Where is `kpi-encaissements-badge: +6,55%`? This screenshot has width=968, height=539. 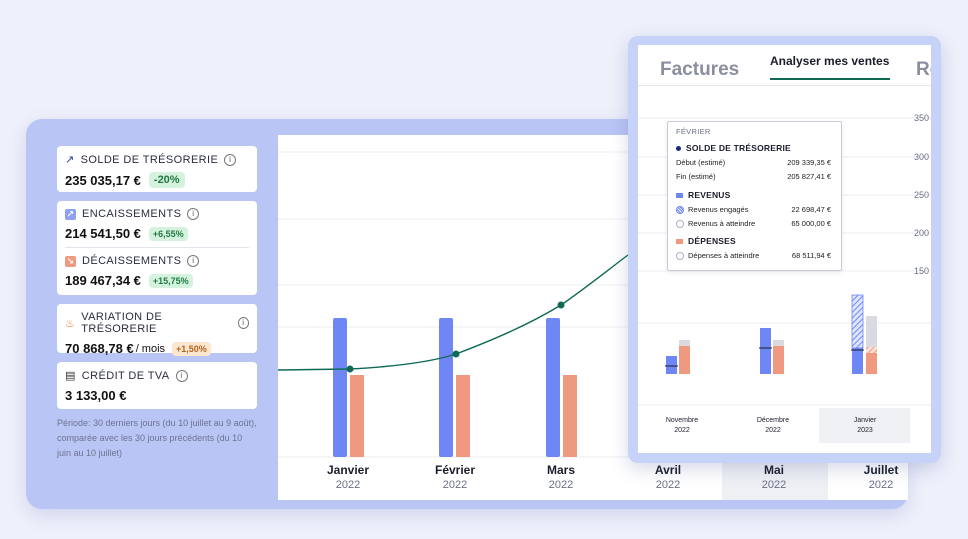 kpi-encaissements-badge: +6,55% is located at coordinates (168, 233).